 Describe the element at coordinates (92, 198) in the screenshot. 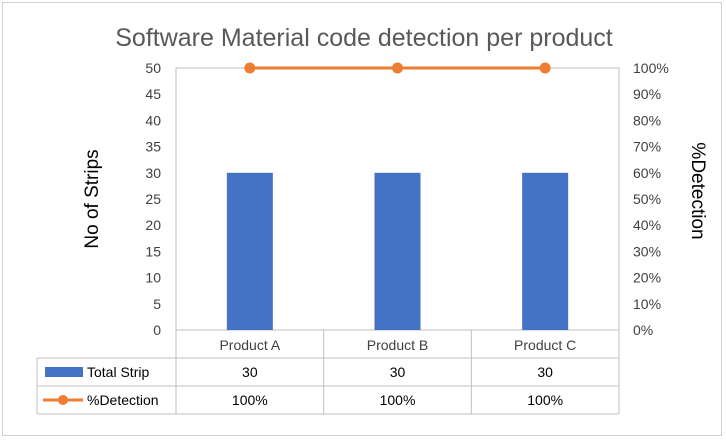

I see `y-axis-title: No of Strips` at that location.